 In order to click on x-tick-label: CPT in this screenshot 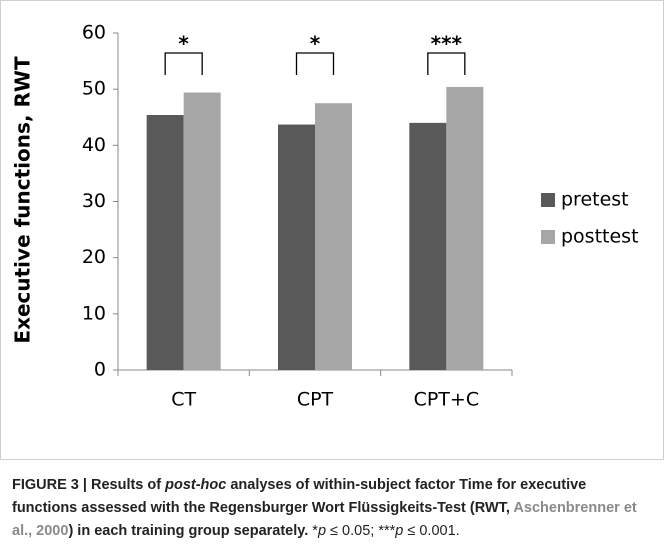, I will do `click(315, 400)`.